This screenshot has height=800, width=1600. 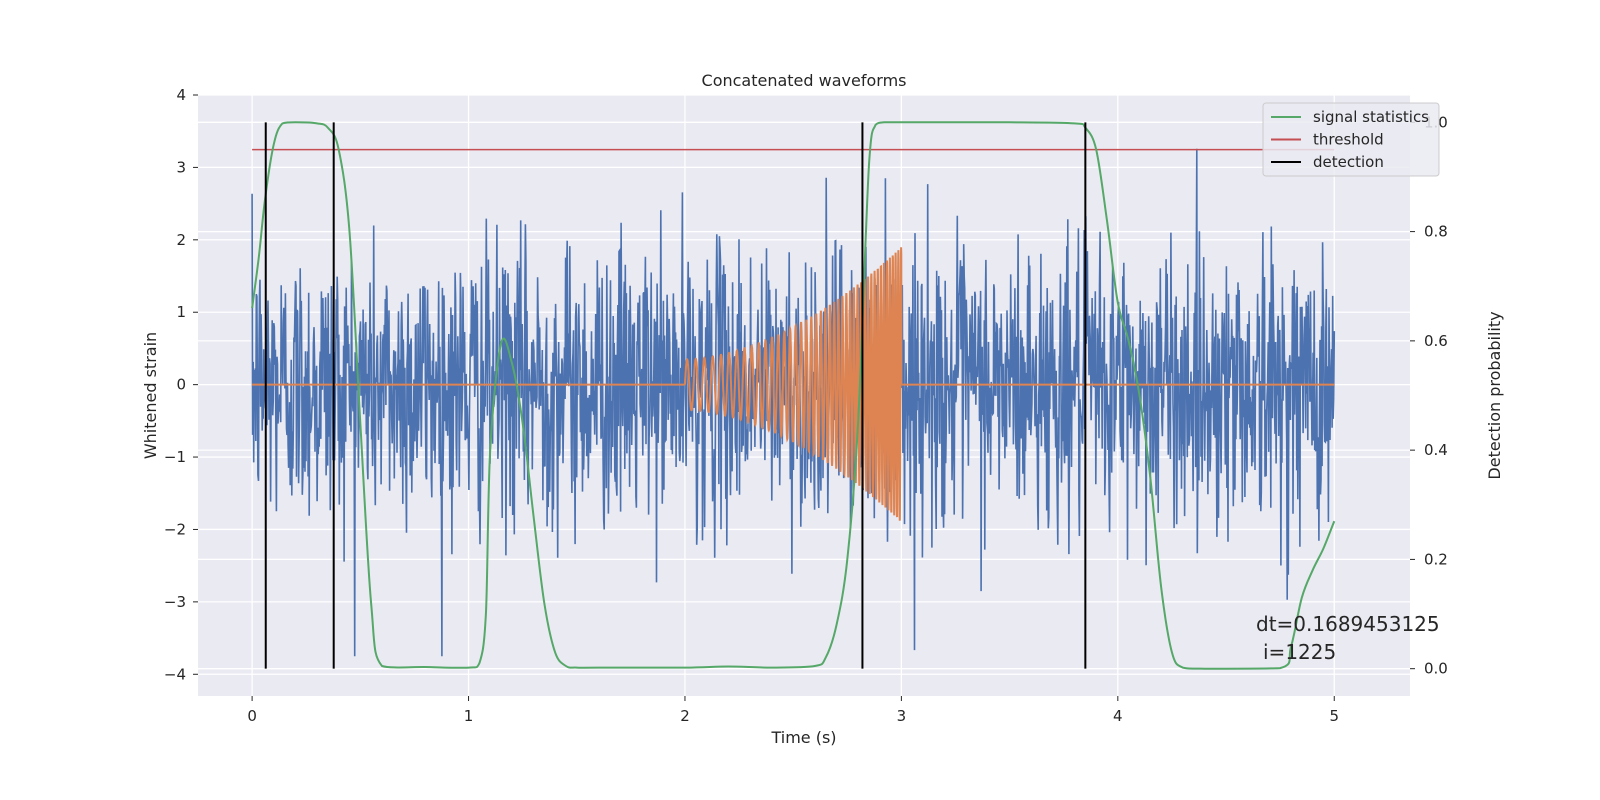 What do you see at coordinates (175, 674) in the screenshot?
I see `y-tick-label: −4` at bounding box center [175, 674].